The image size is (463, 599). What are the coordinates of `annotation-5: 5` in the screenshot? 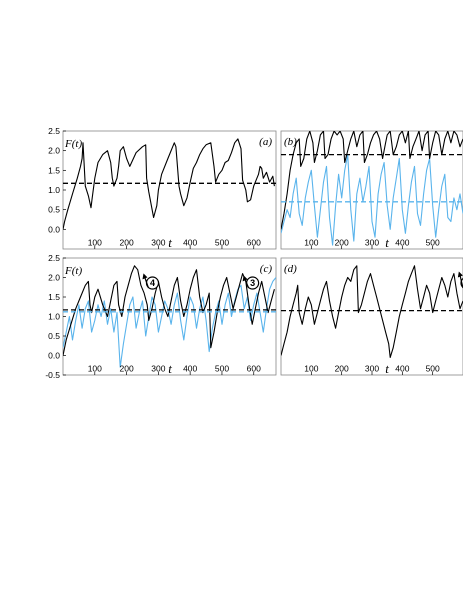 It's located at (460, 280).